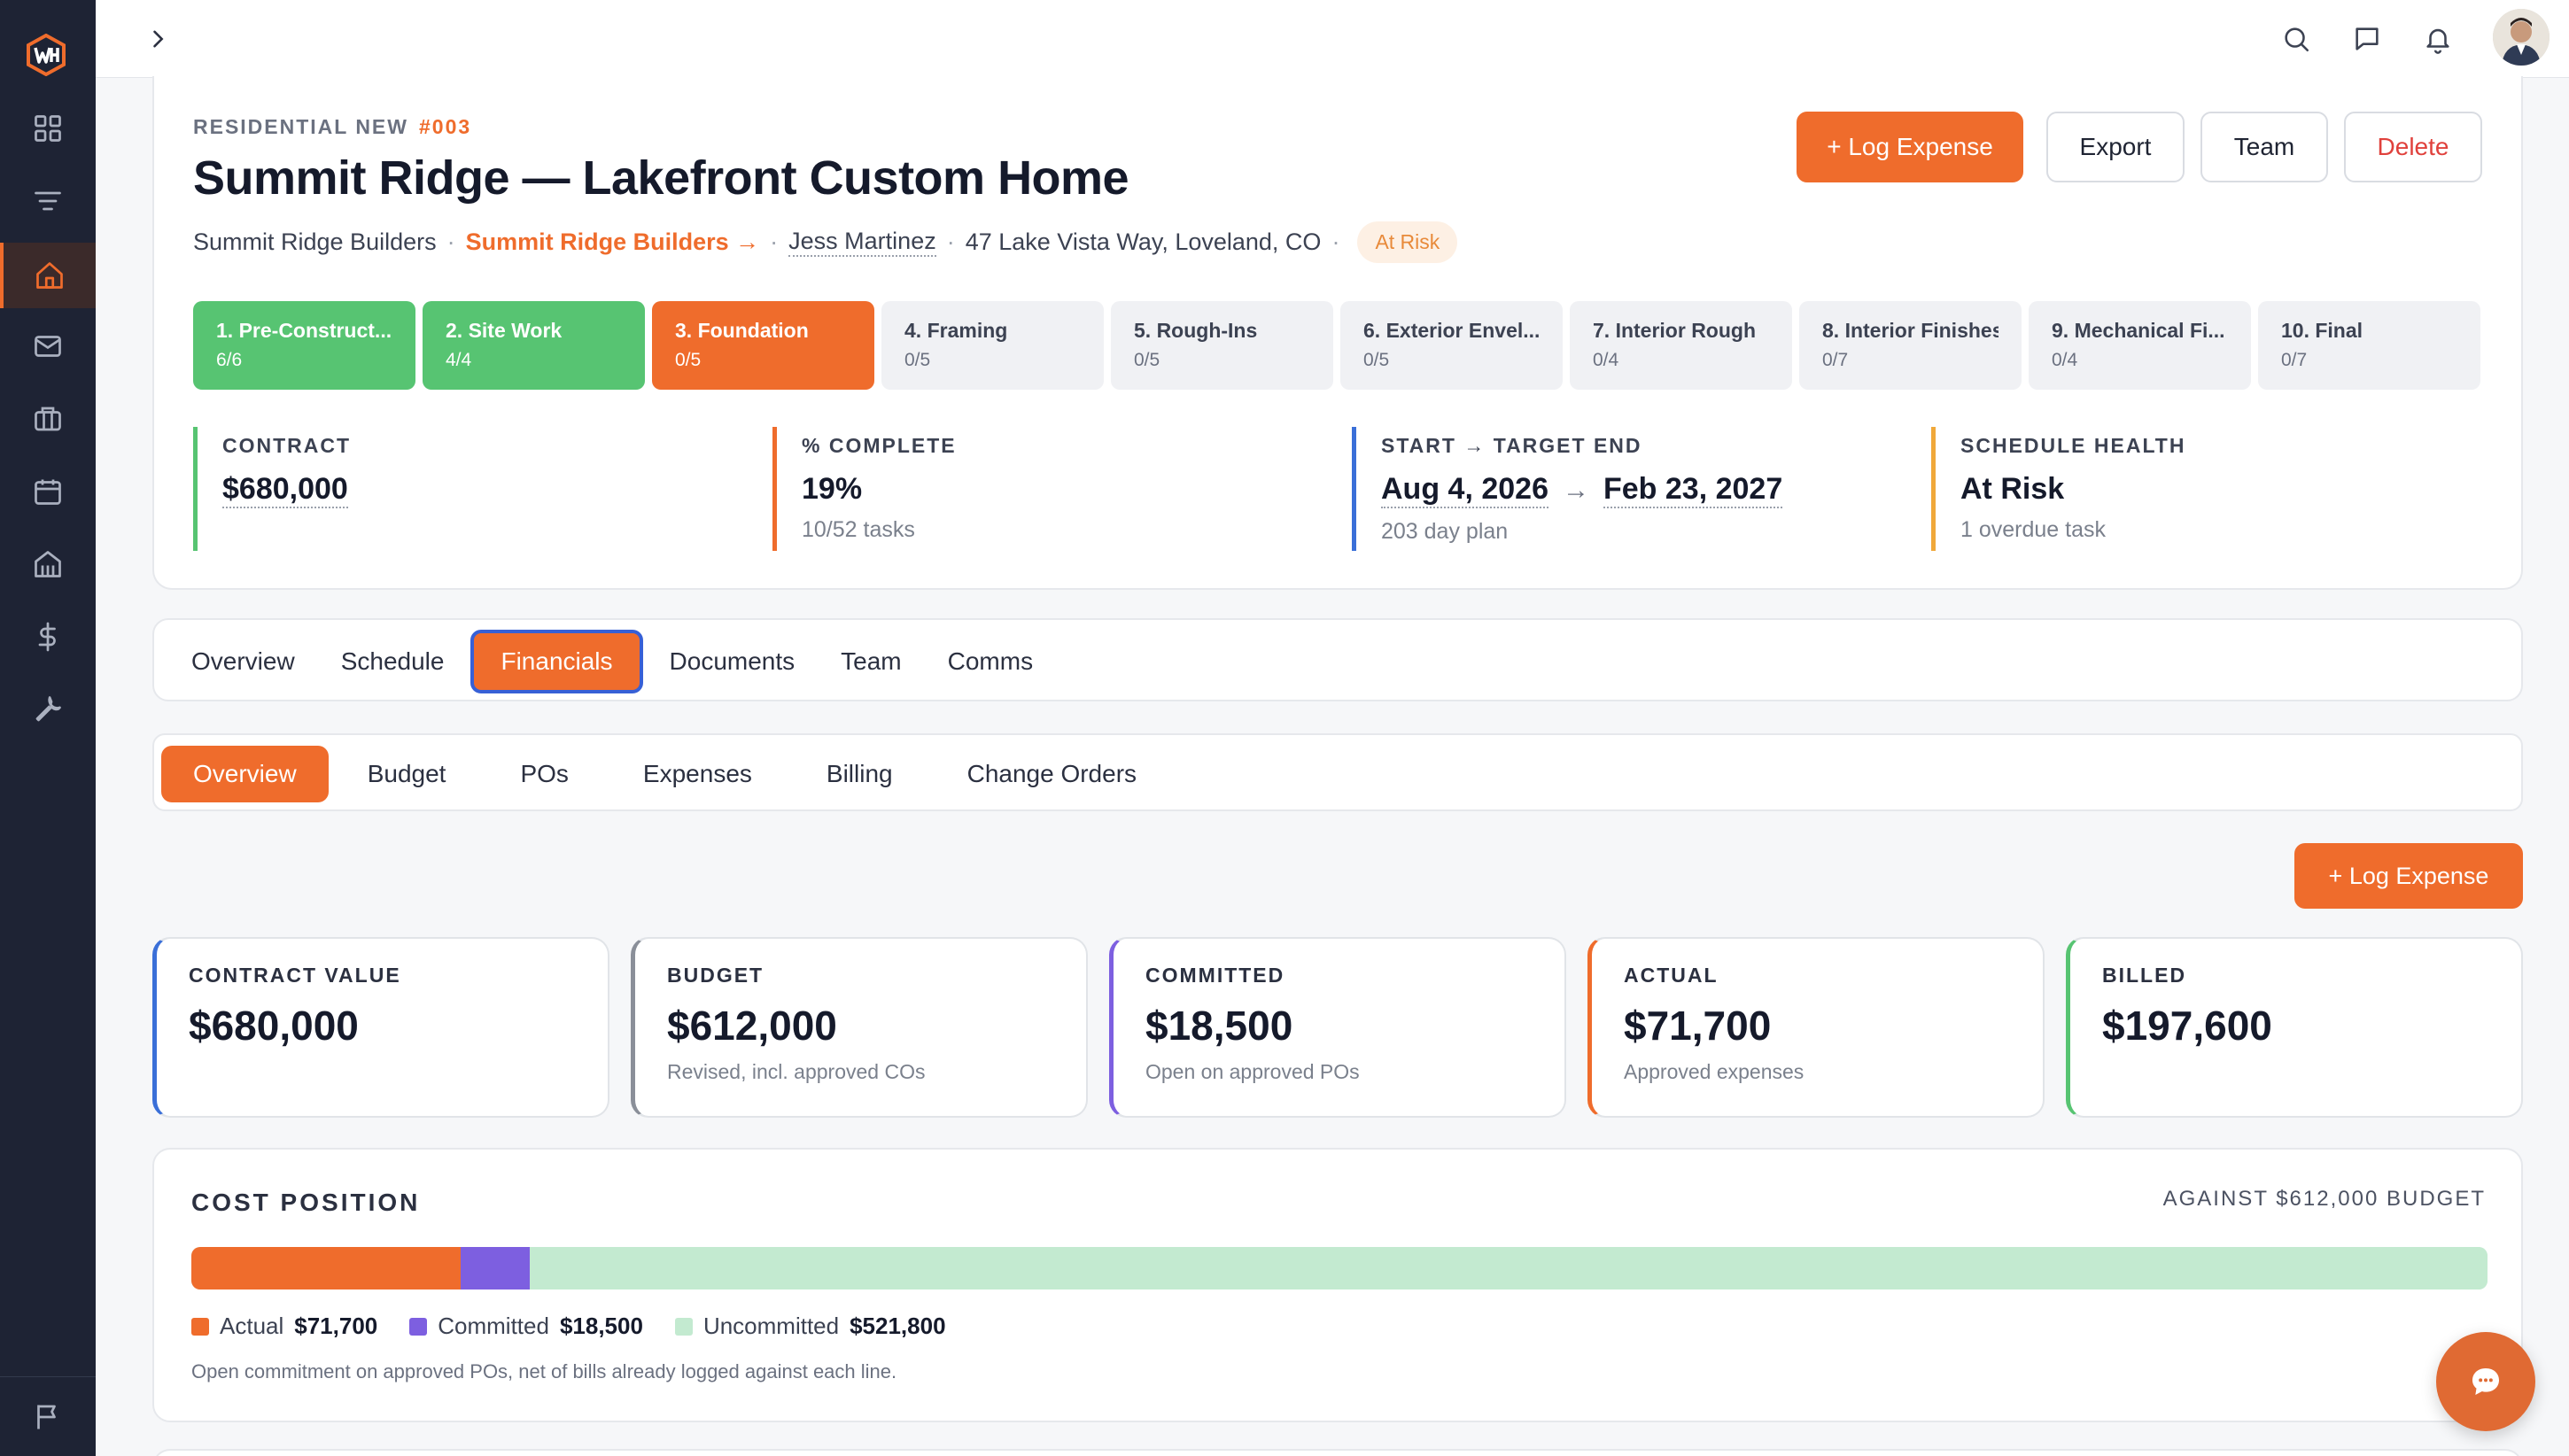  I want to click on sidebar-item-buildings, so click(48, 564).